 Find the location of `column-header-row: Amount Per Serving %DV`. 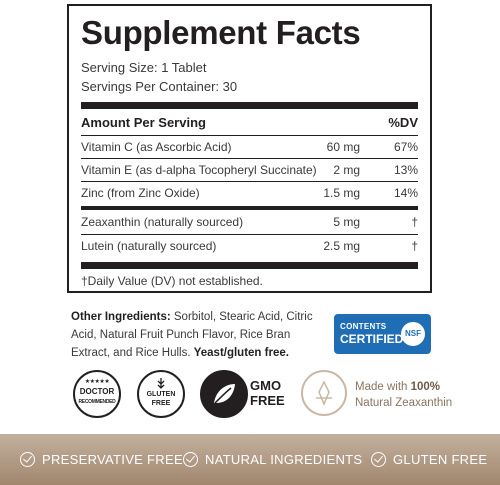

column-header-row: Amount Per Serving %DV is located at coordinates (249, 124).